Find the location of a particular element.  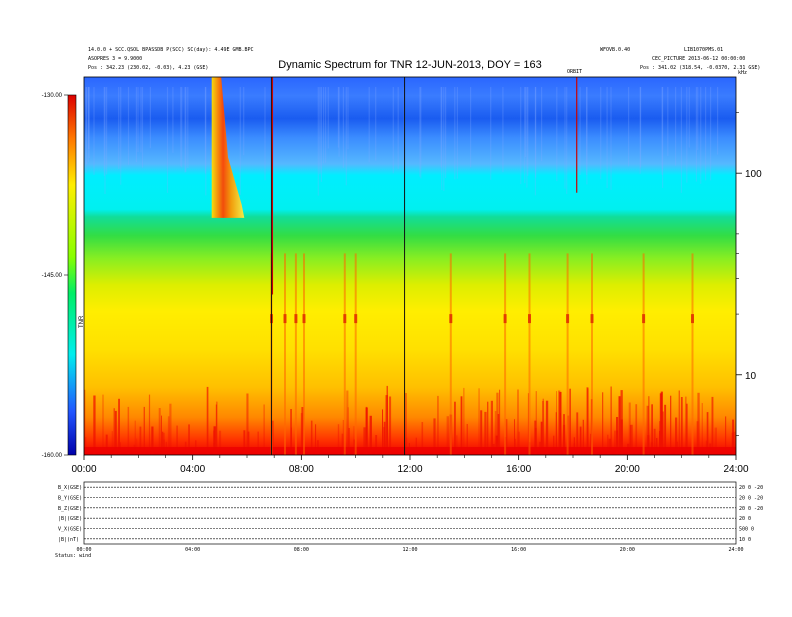

bottom-row-label: |B|(GSE) is located at coordinates (70, 519).